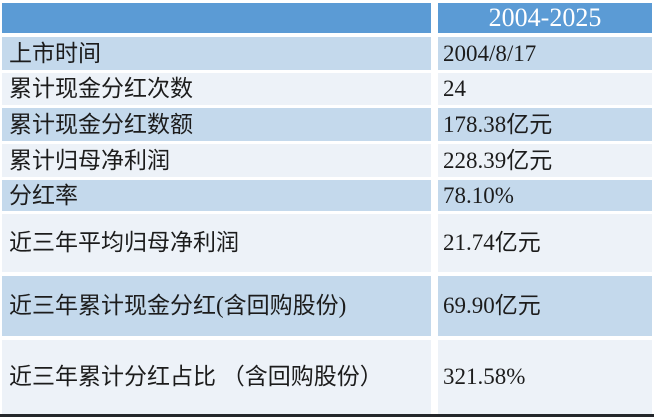  What do you see at coordinates (216, 306) in the screenshot?
I see `row-label: 近三年累计现金分红(含回购股份)` at bounding box center [216, 306].